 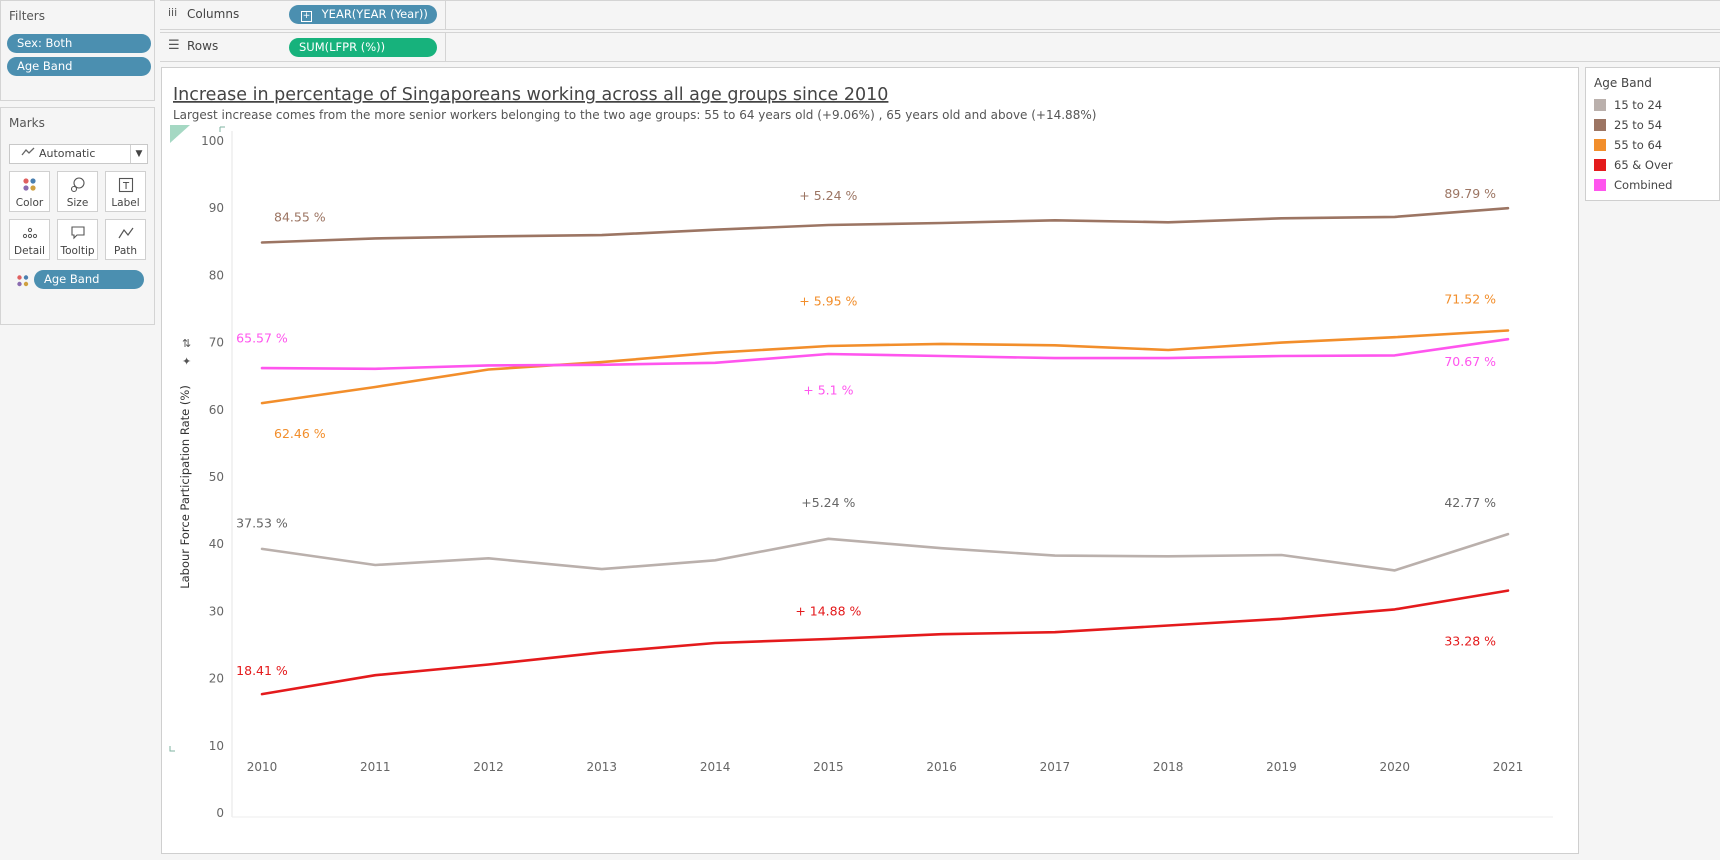 I want to click on y-tick-label: 40, so click(x=216, y=544).